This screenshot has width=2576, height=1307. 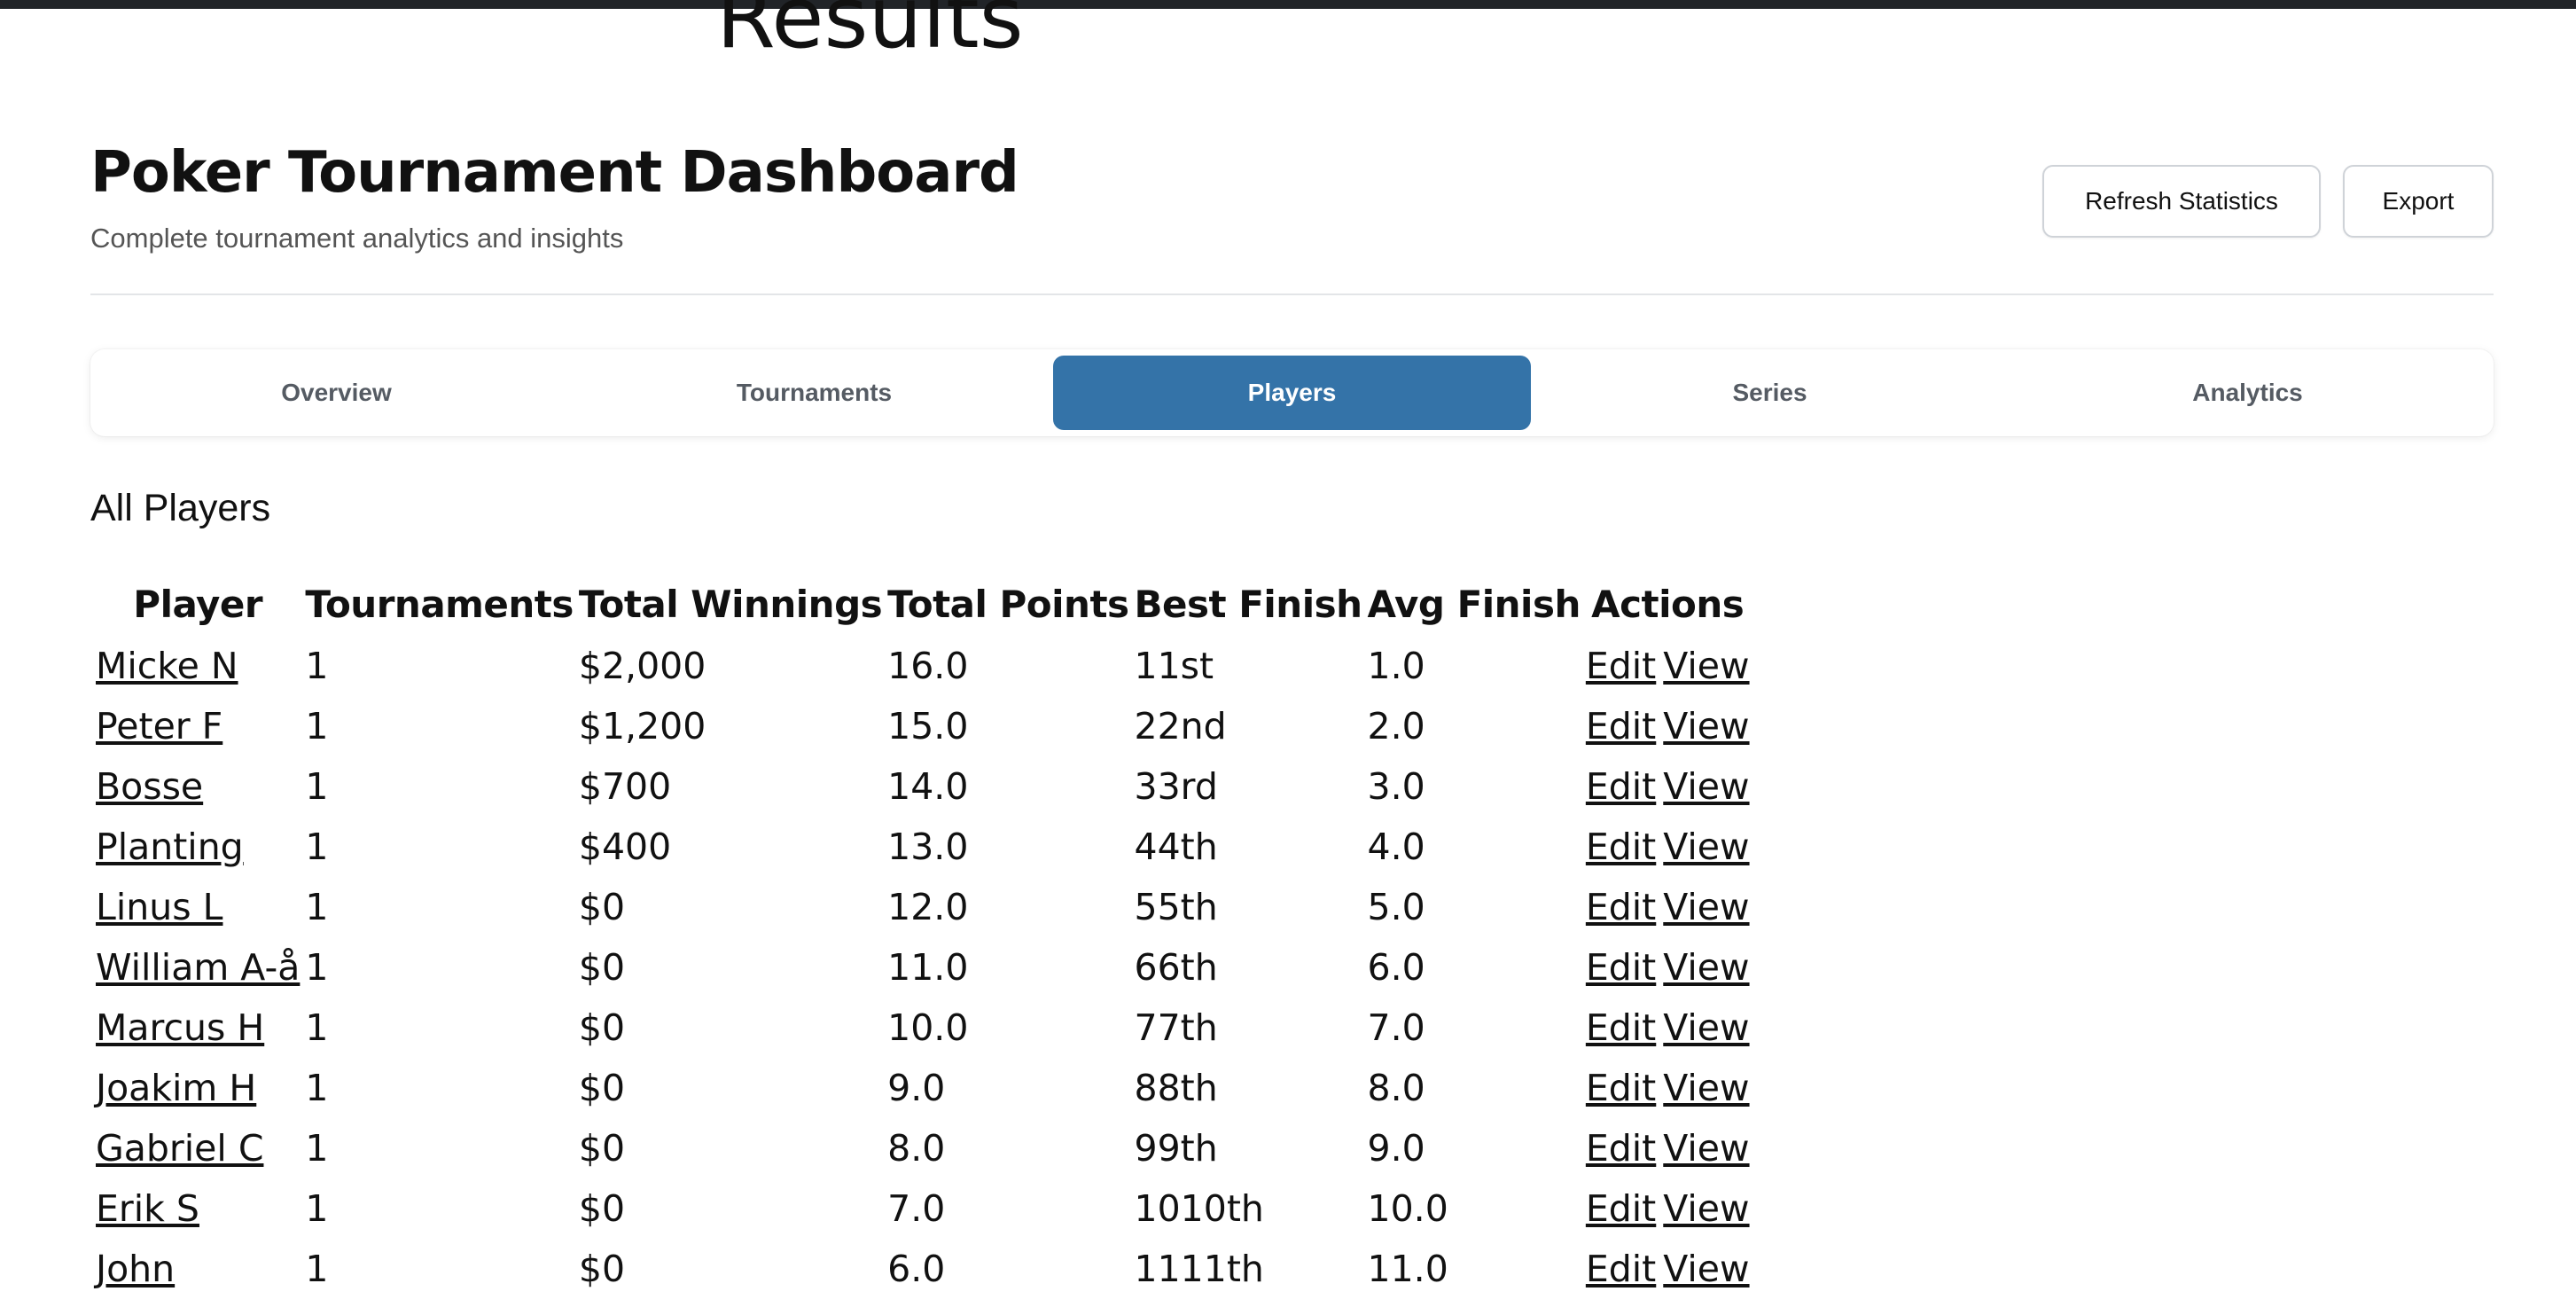 What do you see at coordinates (439, 604) in the screenshot?
I see `column-header-tournaments: Tournaments` at bounding box center [439, 604].